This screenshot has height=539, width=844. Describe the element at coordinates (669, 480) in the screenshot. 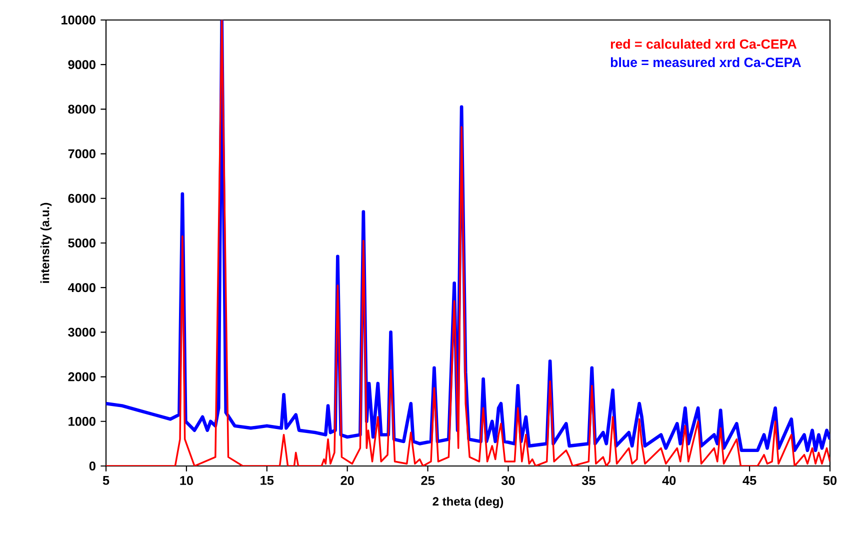

I see `x-tick-label: 40` at that location.